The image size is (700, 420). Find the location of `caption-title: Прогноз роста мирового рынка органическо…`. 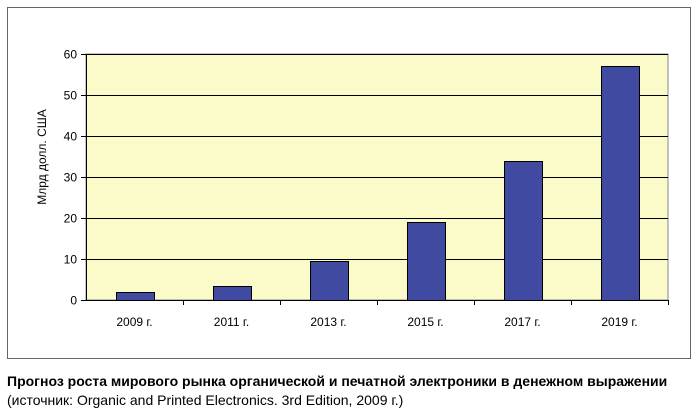

caption-title: Прогноз роста мирового рынка органическо… is located at coordinates (337, 381).